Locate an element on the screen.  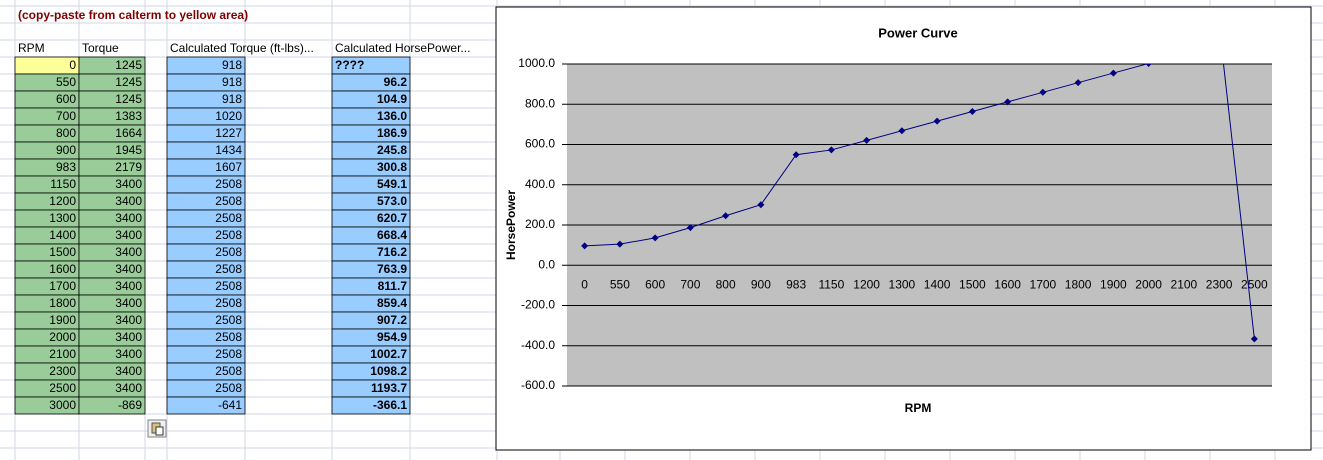
cell-text: 900 is located at coordinates (66, 150).